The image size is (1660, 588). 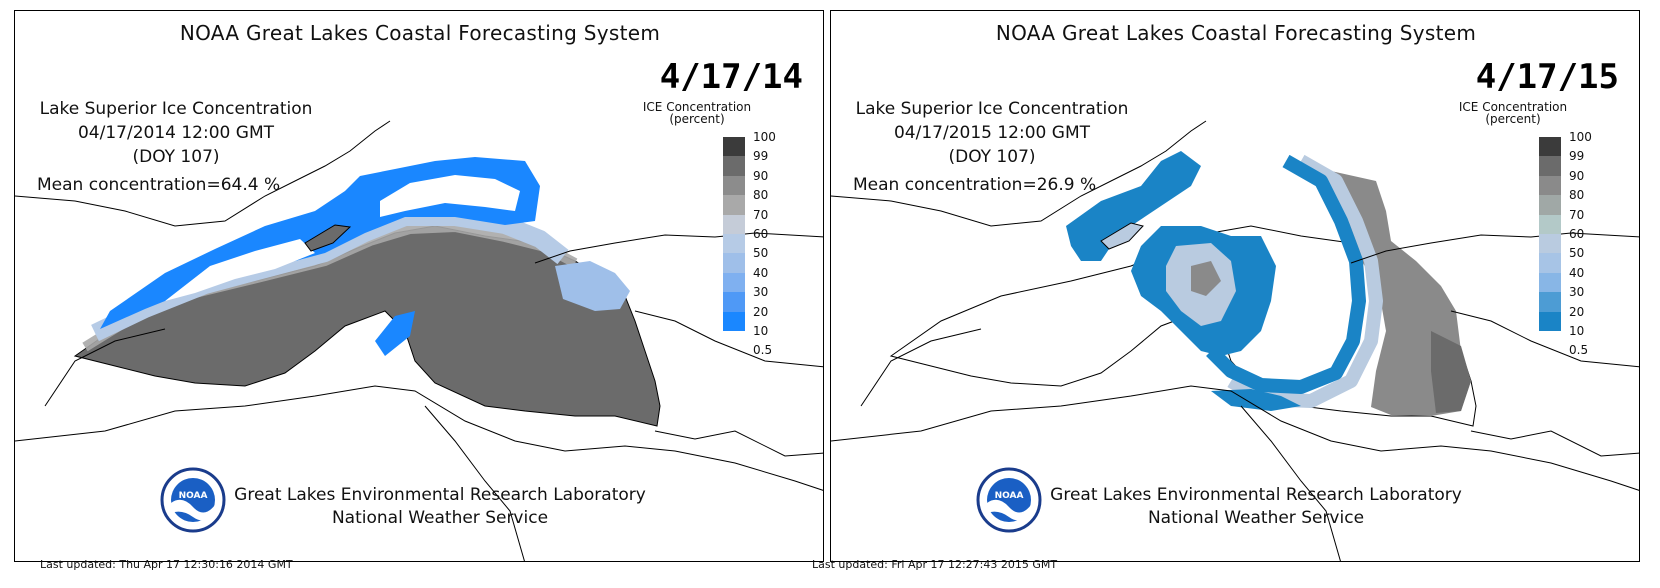 What do you see at coordinates (1133, 206) in the screenshot?
I see `ice-west-blue` at bounding box center [1133, 206].